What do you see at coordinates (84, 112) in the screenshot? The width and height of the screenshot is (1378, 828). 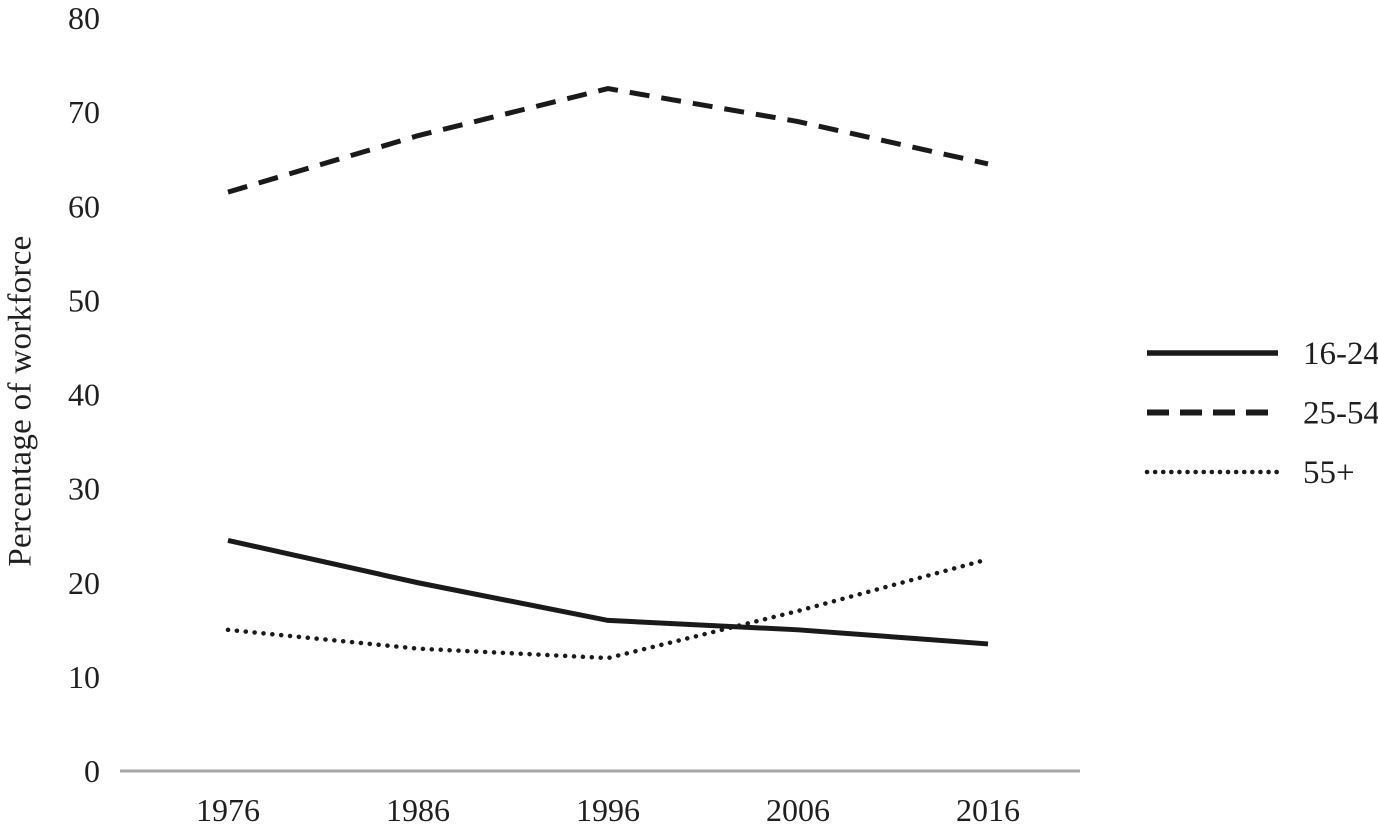 I see `y-tick-label: 70` at bounding box center [84, 112].